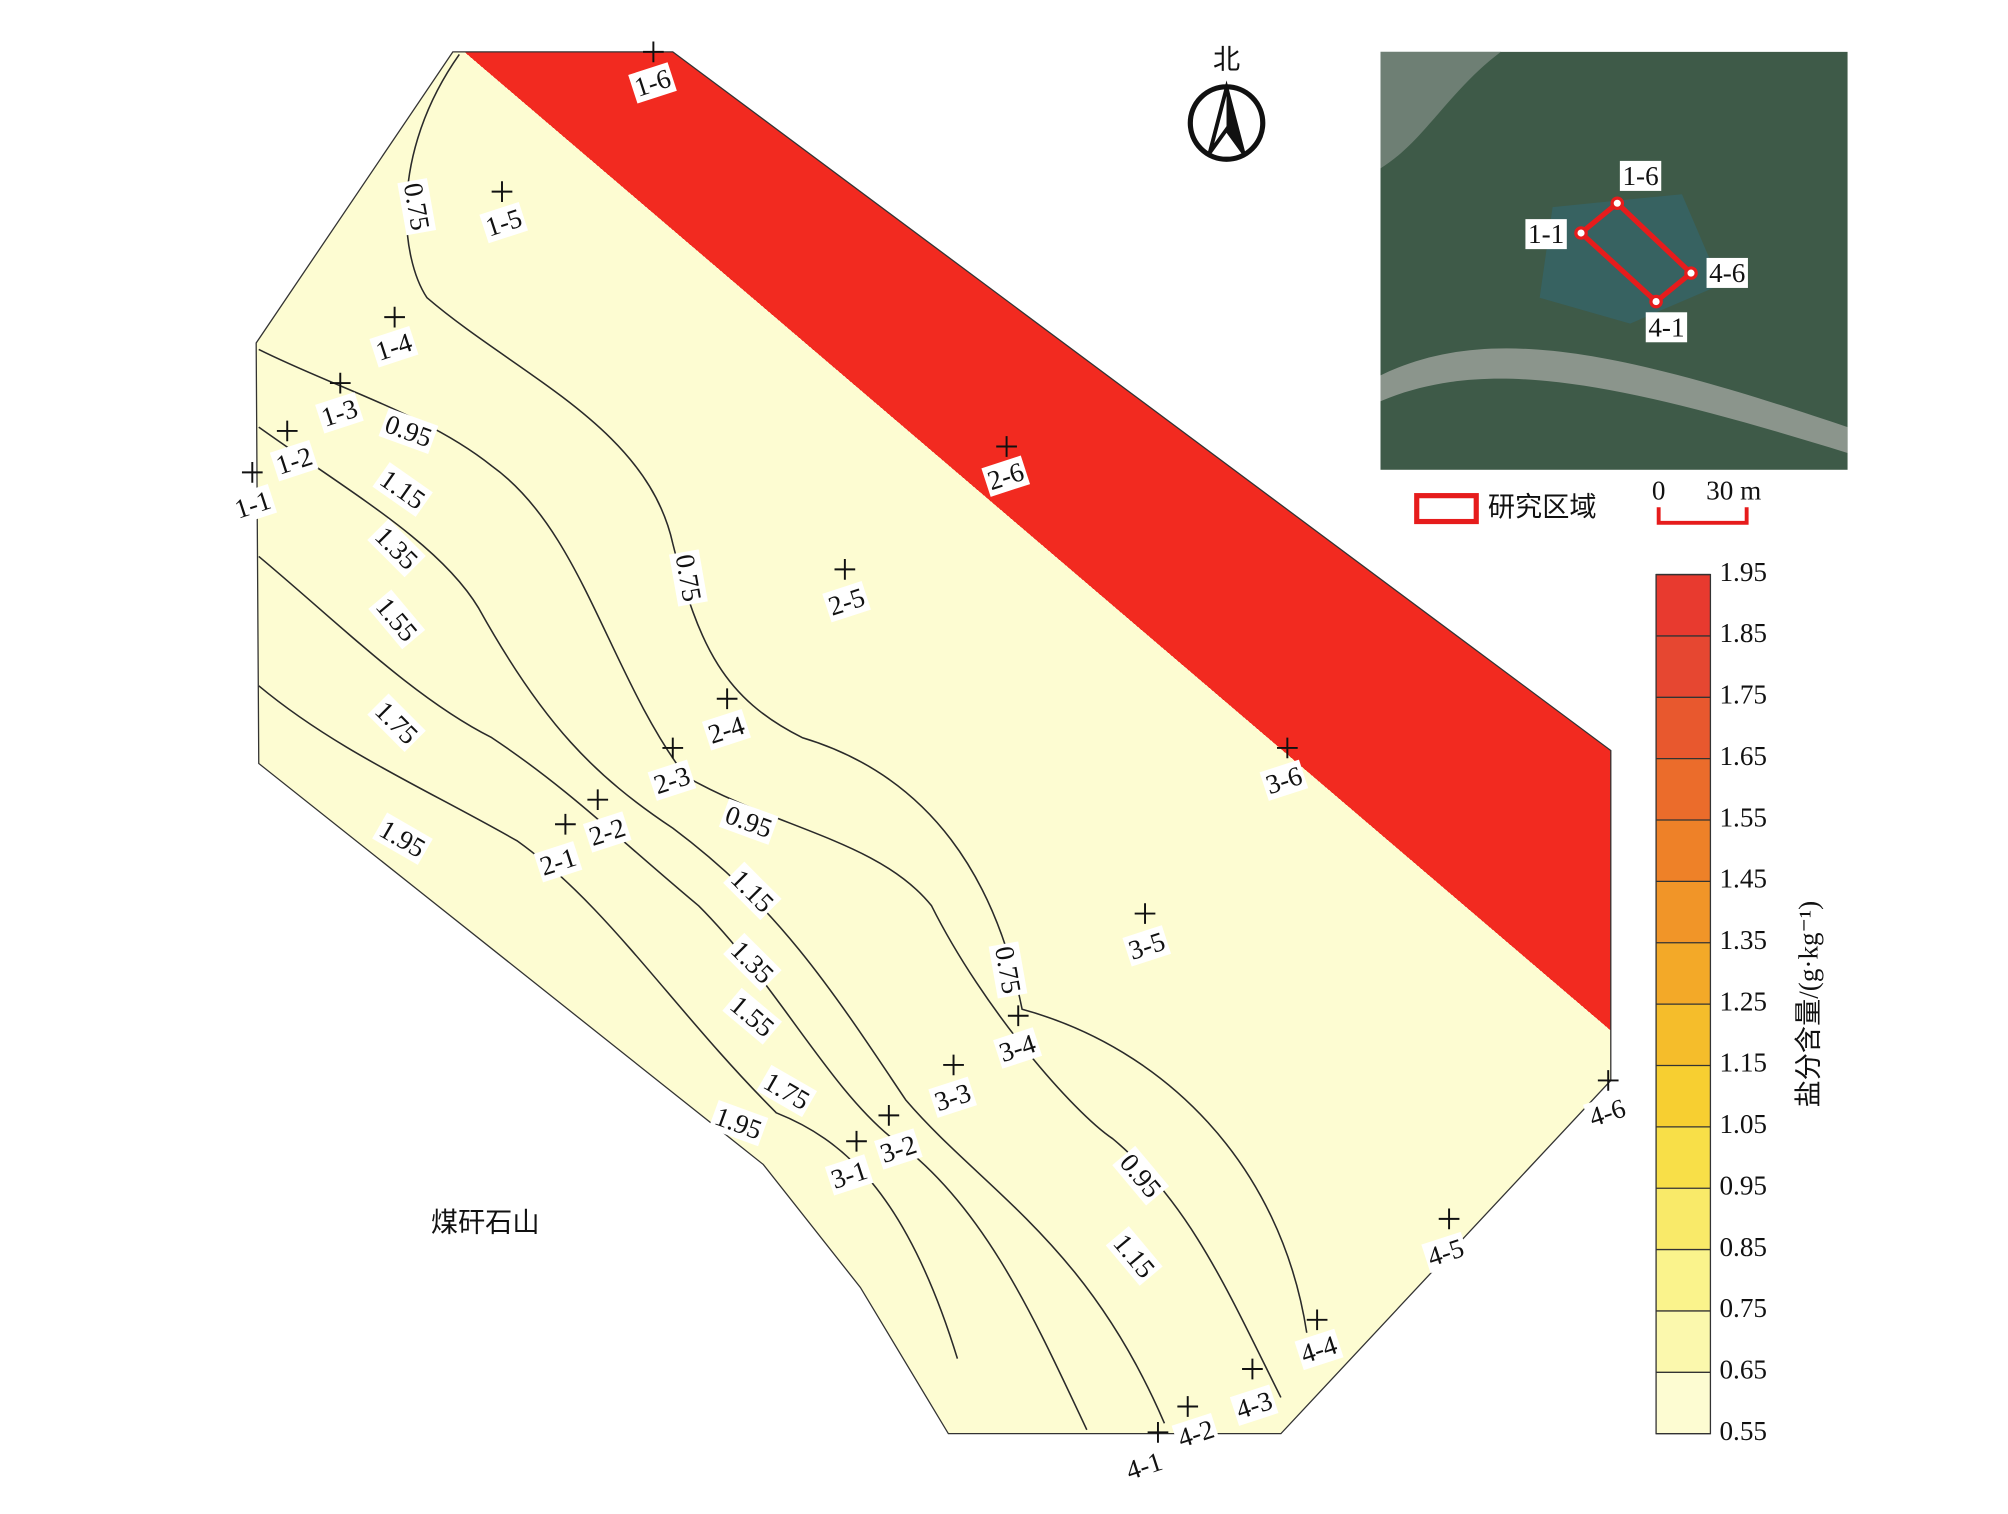  What do you see at coordinates (485, 1223) in the screenshot?
I see `area-label: 煤矸石山` at bounding box center [485, 1223].